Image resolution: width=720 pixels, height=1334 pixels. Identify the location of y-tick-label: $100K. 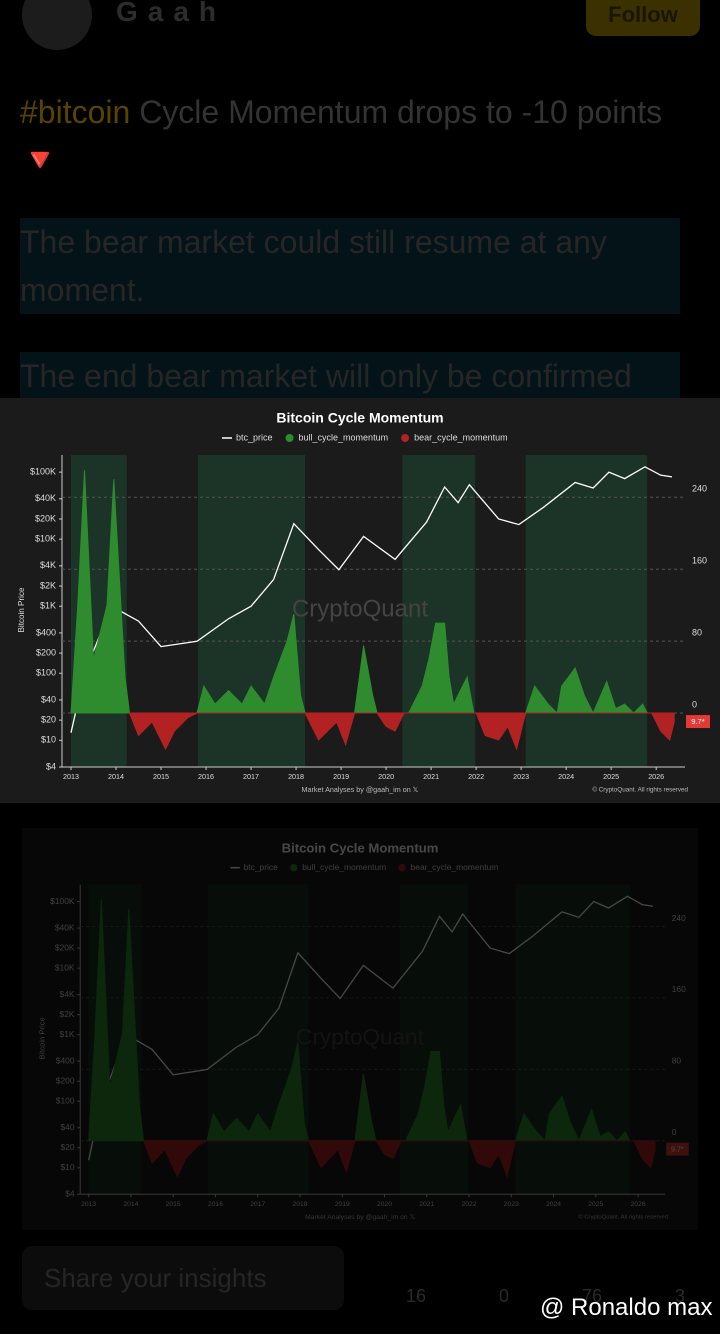
(62, 901).